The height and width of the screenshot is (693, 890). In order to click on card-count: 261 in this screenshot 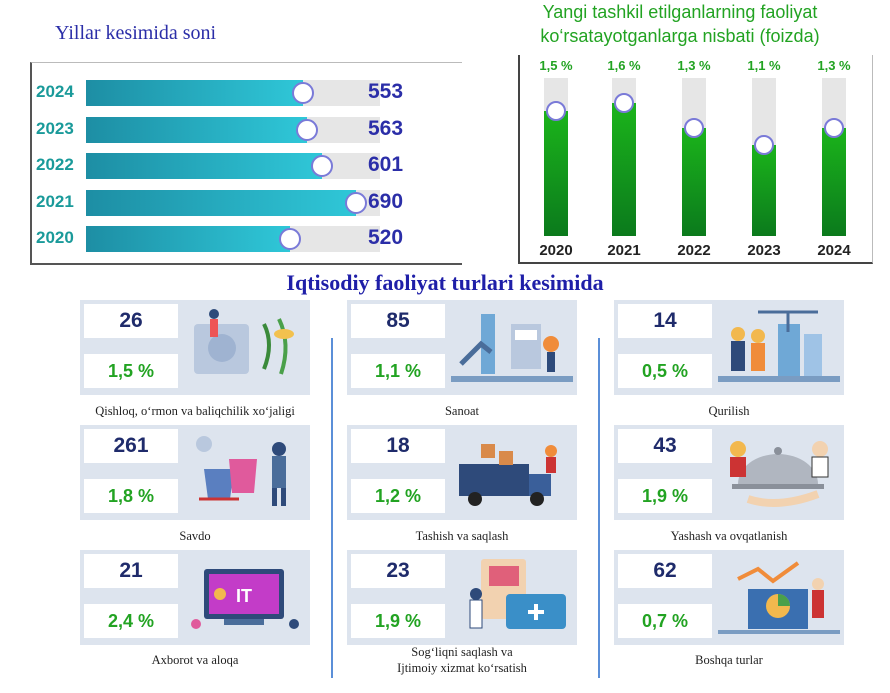, I will do `click(131, 445)`.